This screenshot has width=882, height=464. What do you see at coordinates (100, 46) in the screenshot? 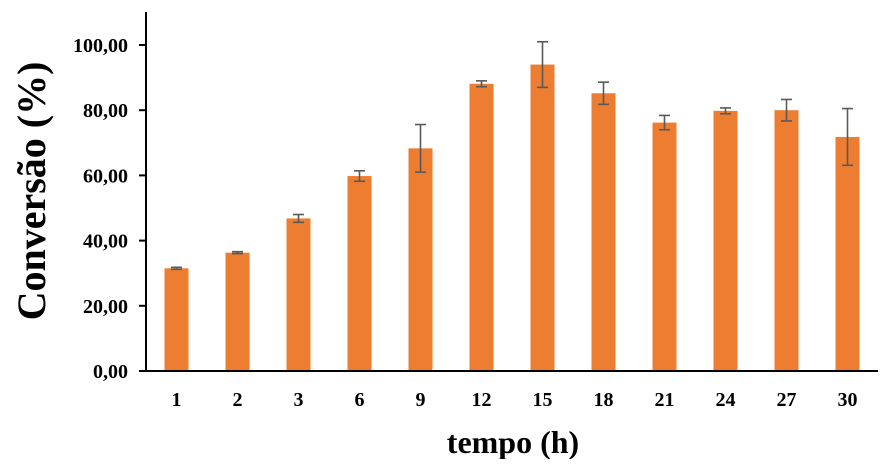
I see `y-tick-label: 100,00` at bounding box center [100, 46].